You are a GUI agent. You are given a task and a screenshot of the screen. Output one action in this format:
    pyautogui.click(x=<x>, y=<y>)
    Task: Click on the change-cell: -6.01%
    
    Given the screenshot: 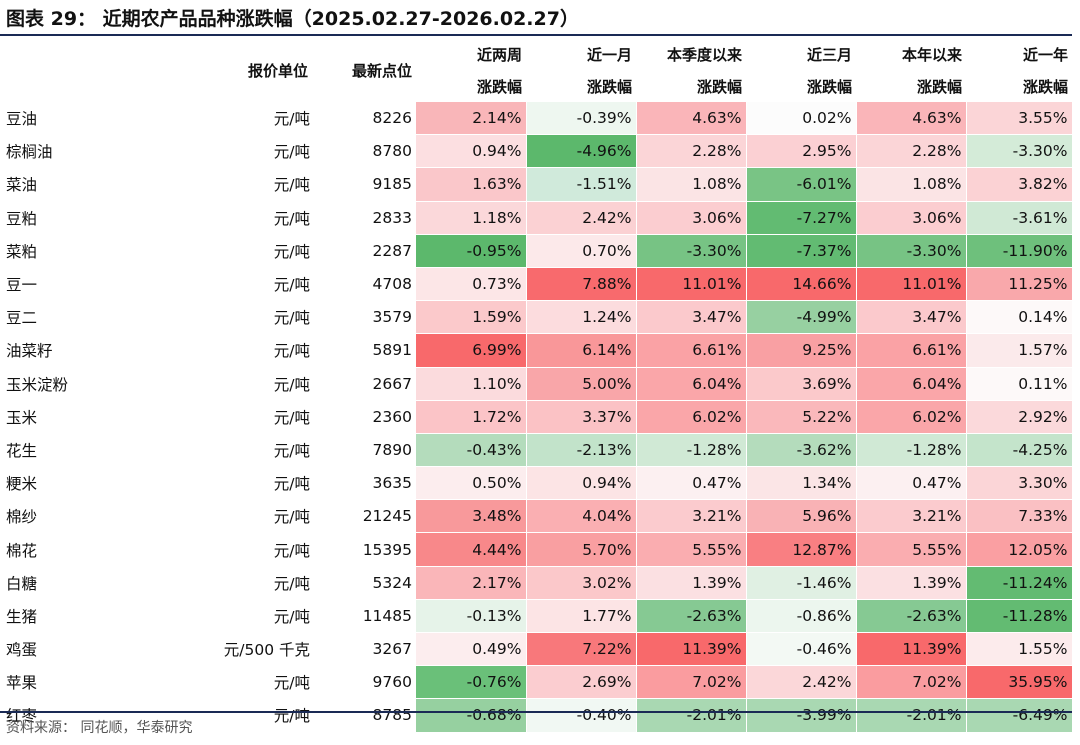 What is the action you would take?
    pyautogui.click(x=801, y=184)
    